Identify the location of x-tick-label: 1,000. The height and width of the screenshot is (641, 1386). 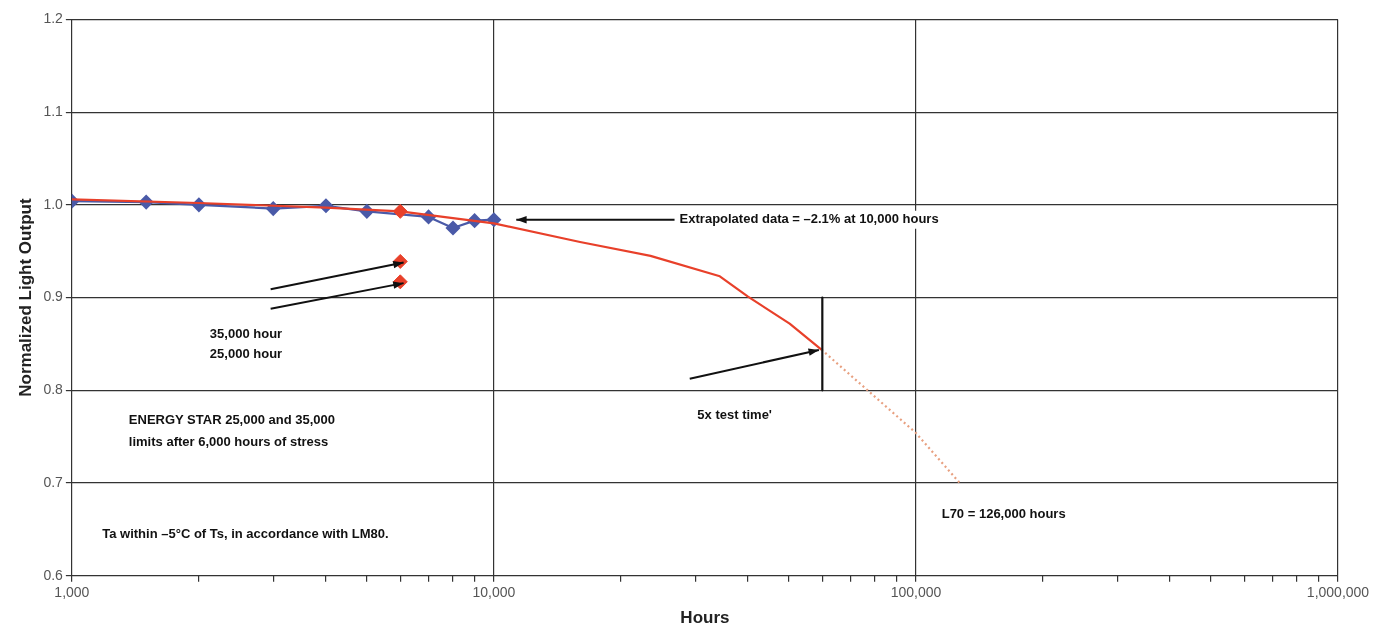
(72, 592).